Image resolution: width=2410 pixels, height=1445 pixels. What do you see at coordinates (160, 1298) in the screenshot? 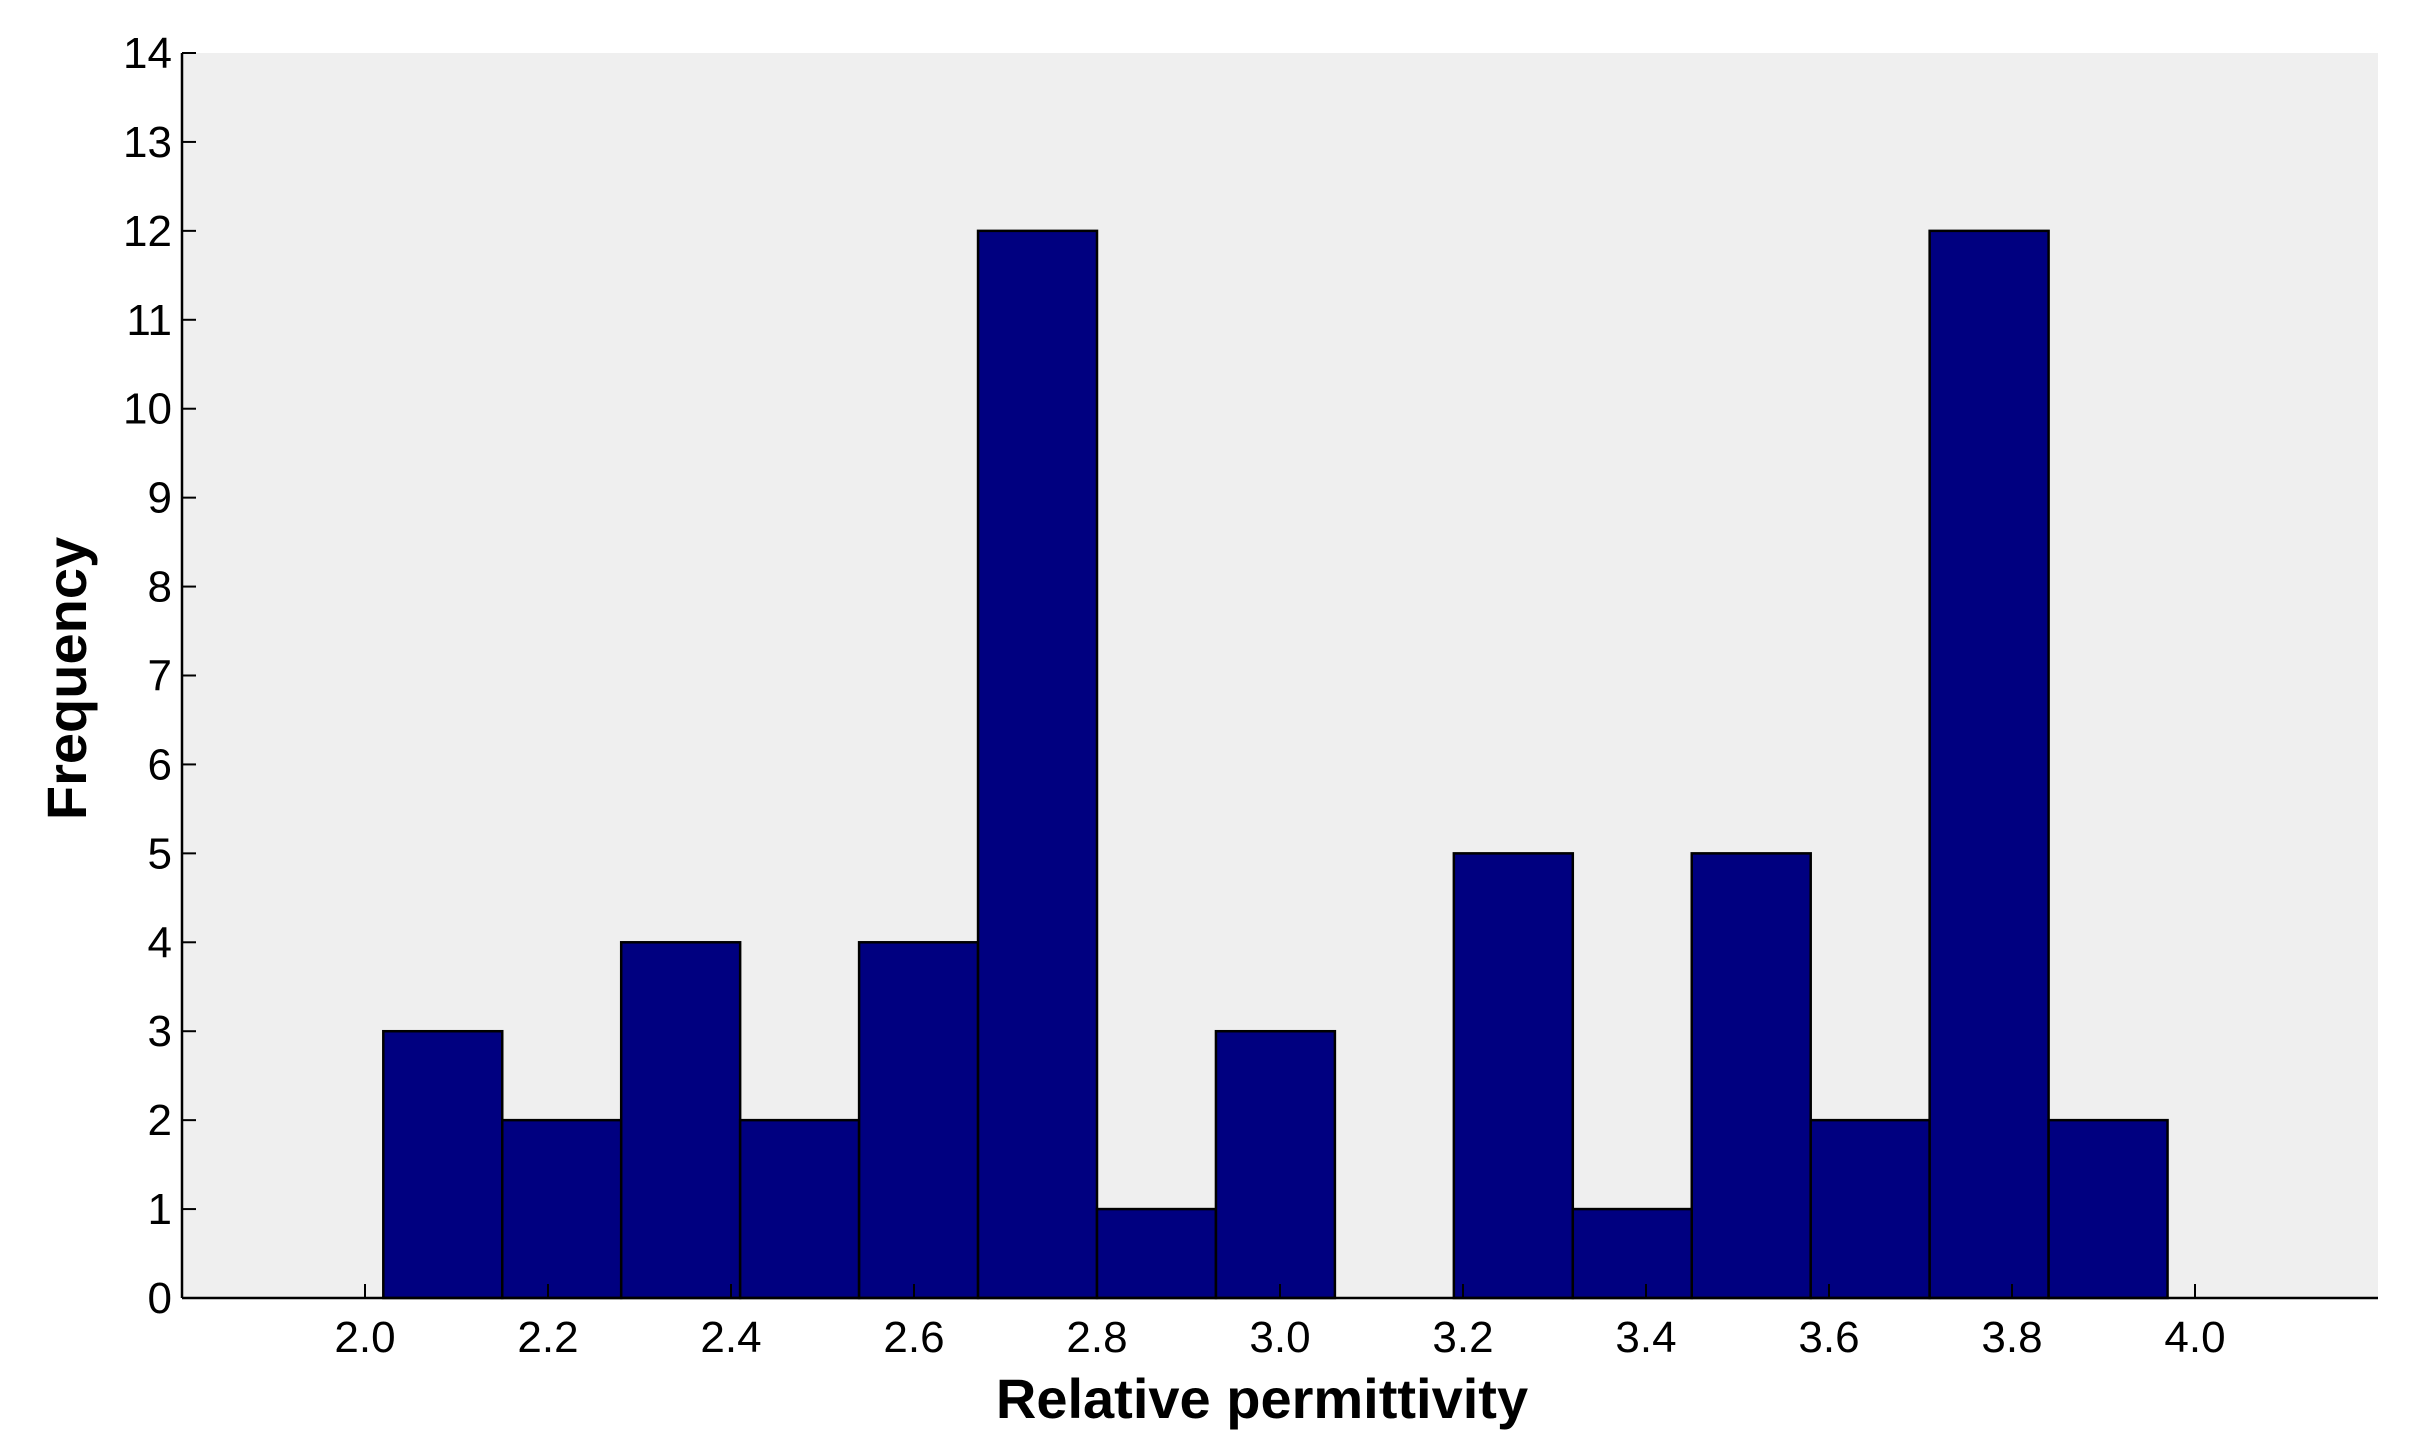
I see `y-tick-label: 0` at bounding box center [160, 1298].